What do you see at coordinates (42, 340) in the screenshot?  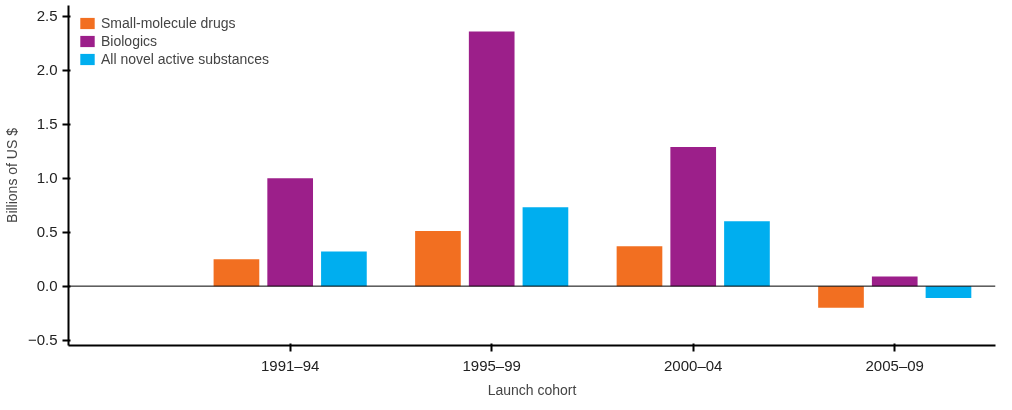 I see `y-tick-label: −0.5` at bounding box center [42, 340].